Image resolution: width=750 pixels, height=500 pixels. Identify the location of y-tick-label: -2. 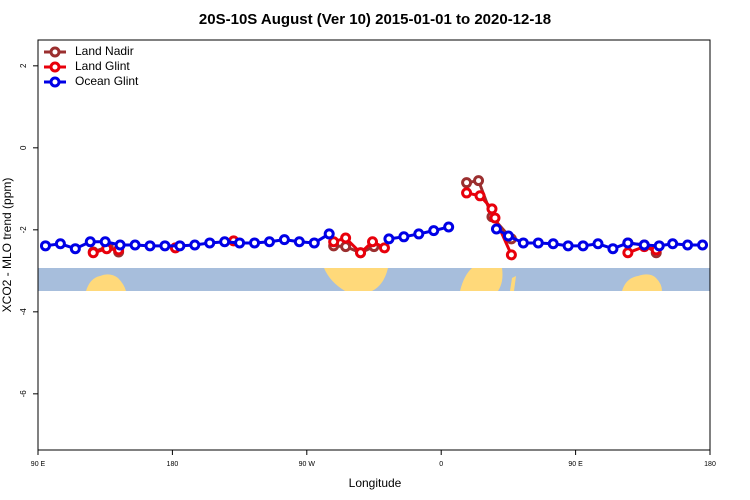
(23, 230).